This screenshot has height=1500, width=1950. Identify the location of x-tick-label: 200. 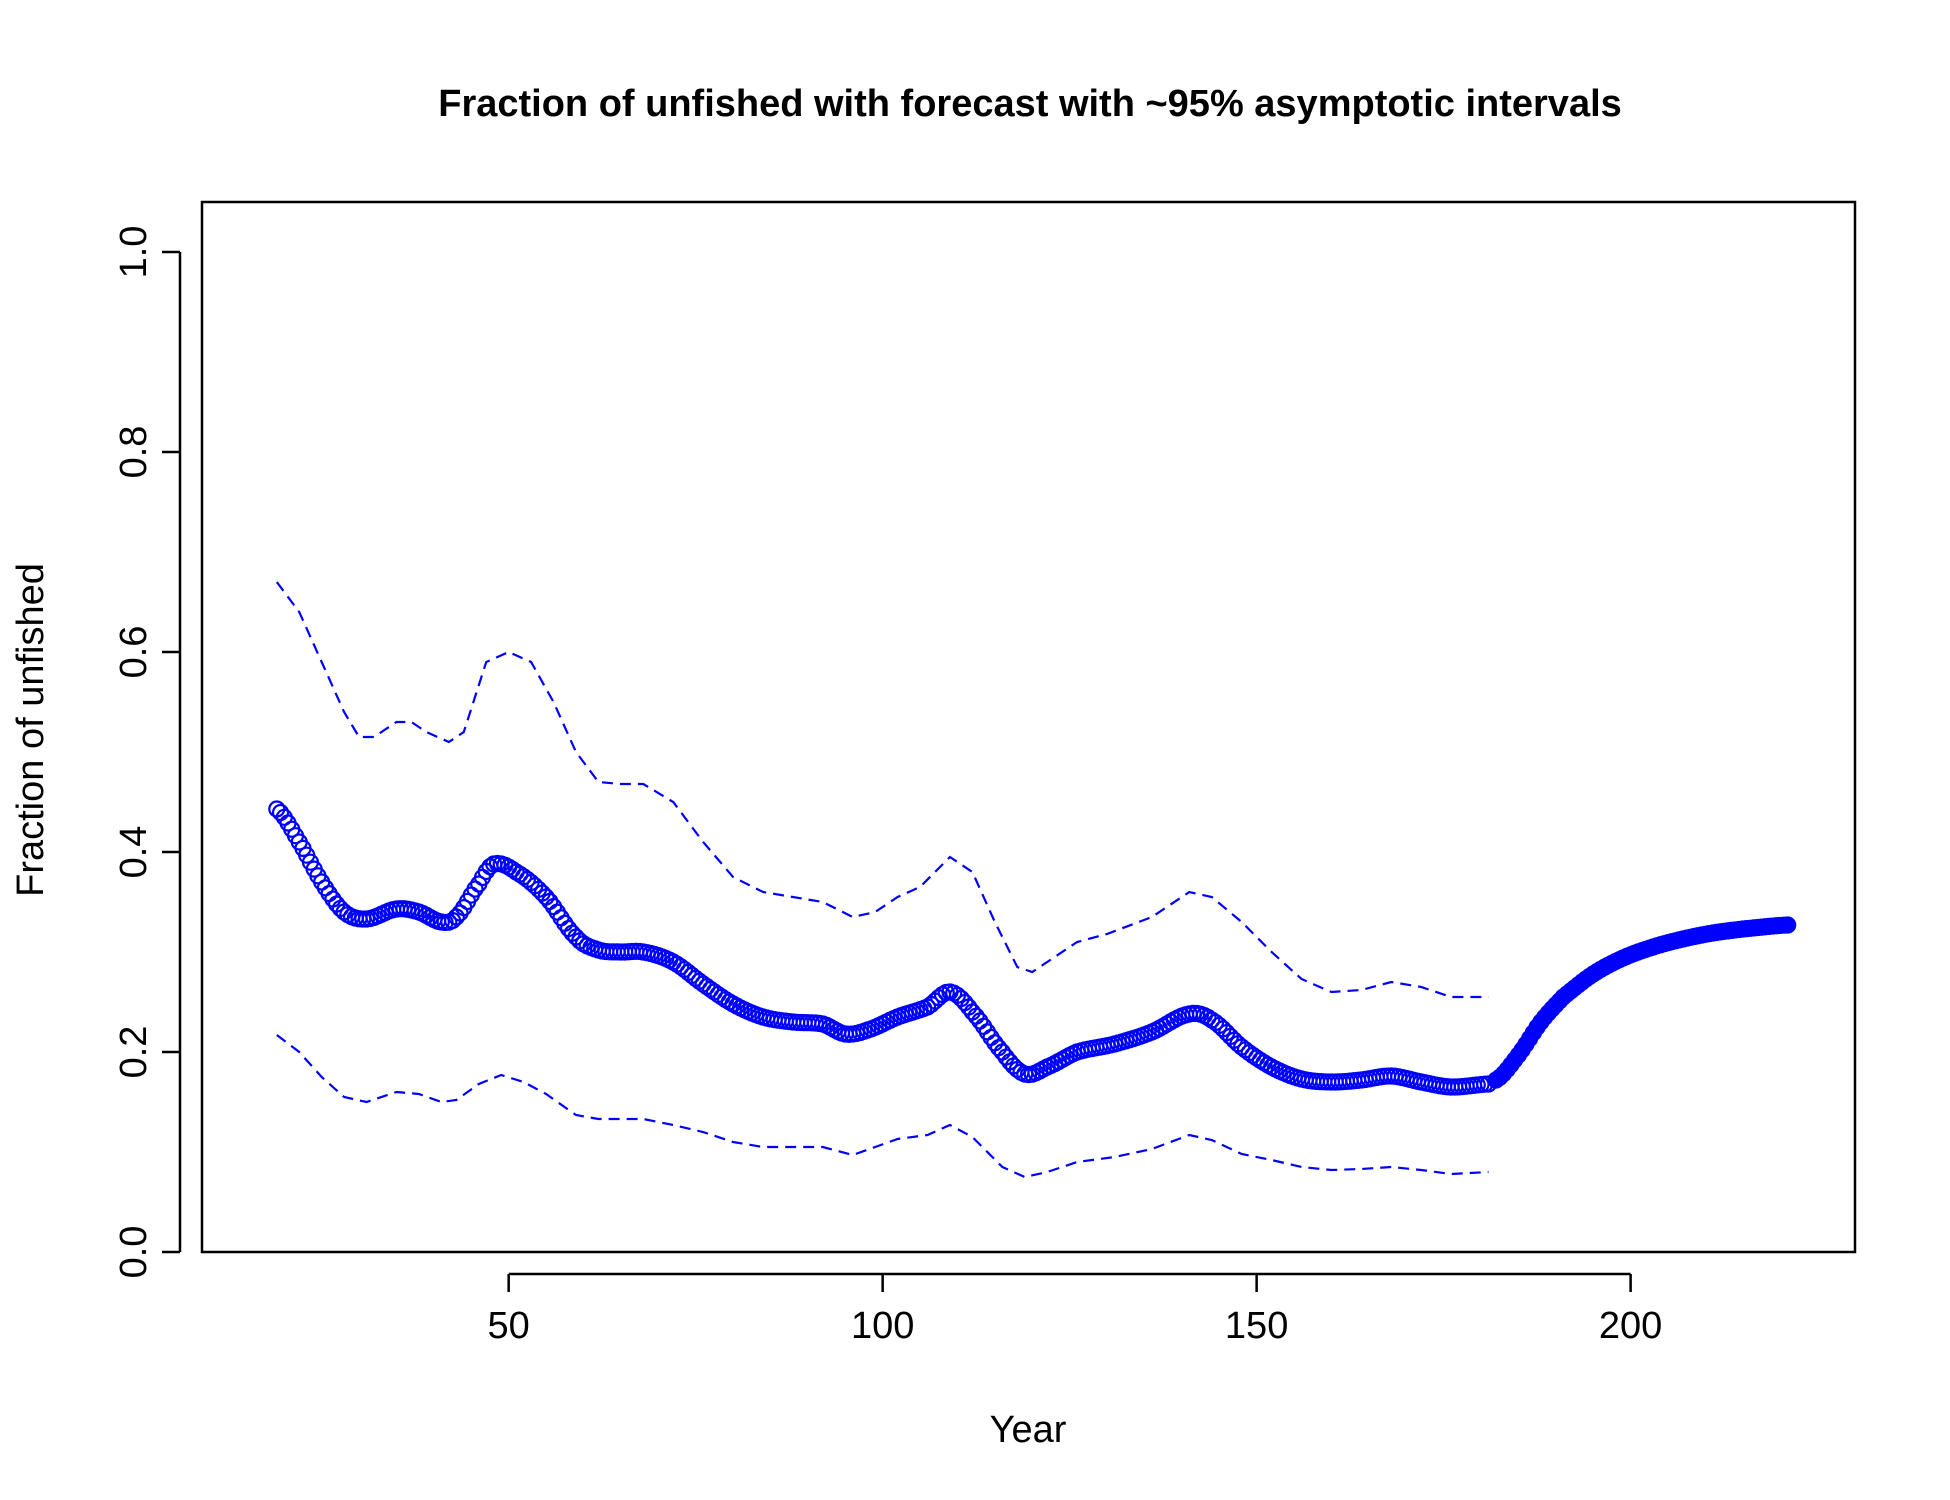
(1630, 1326).